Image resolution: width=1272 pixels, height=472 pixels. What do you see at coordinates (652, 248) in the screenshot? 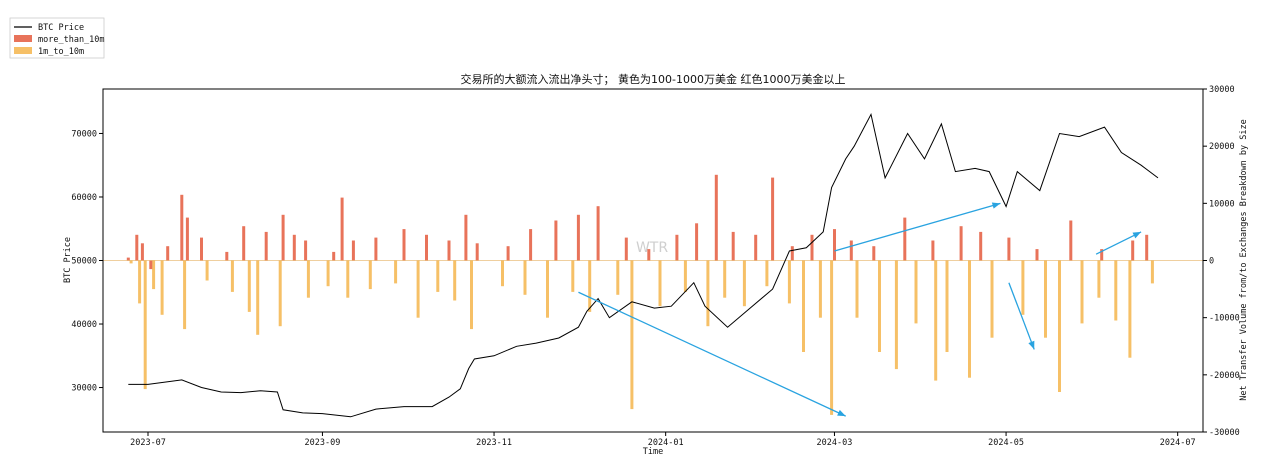
I see `watermark: WTR` at bounding box center [652, 248].